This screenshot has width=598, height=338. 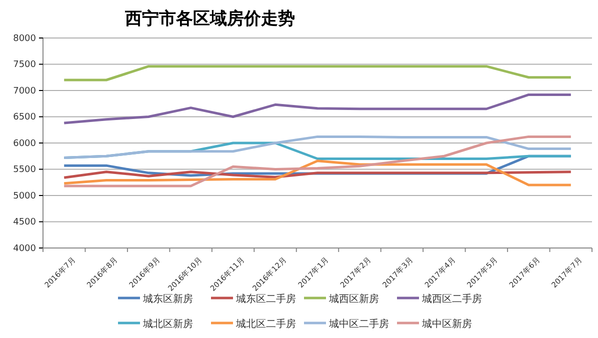 I want to click on y-tick-label: 8000, so click(x=24, y=39).